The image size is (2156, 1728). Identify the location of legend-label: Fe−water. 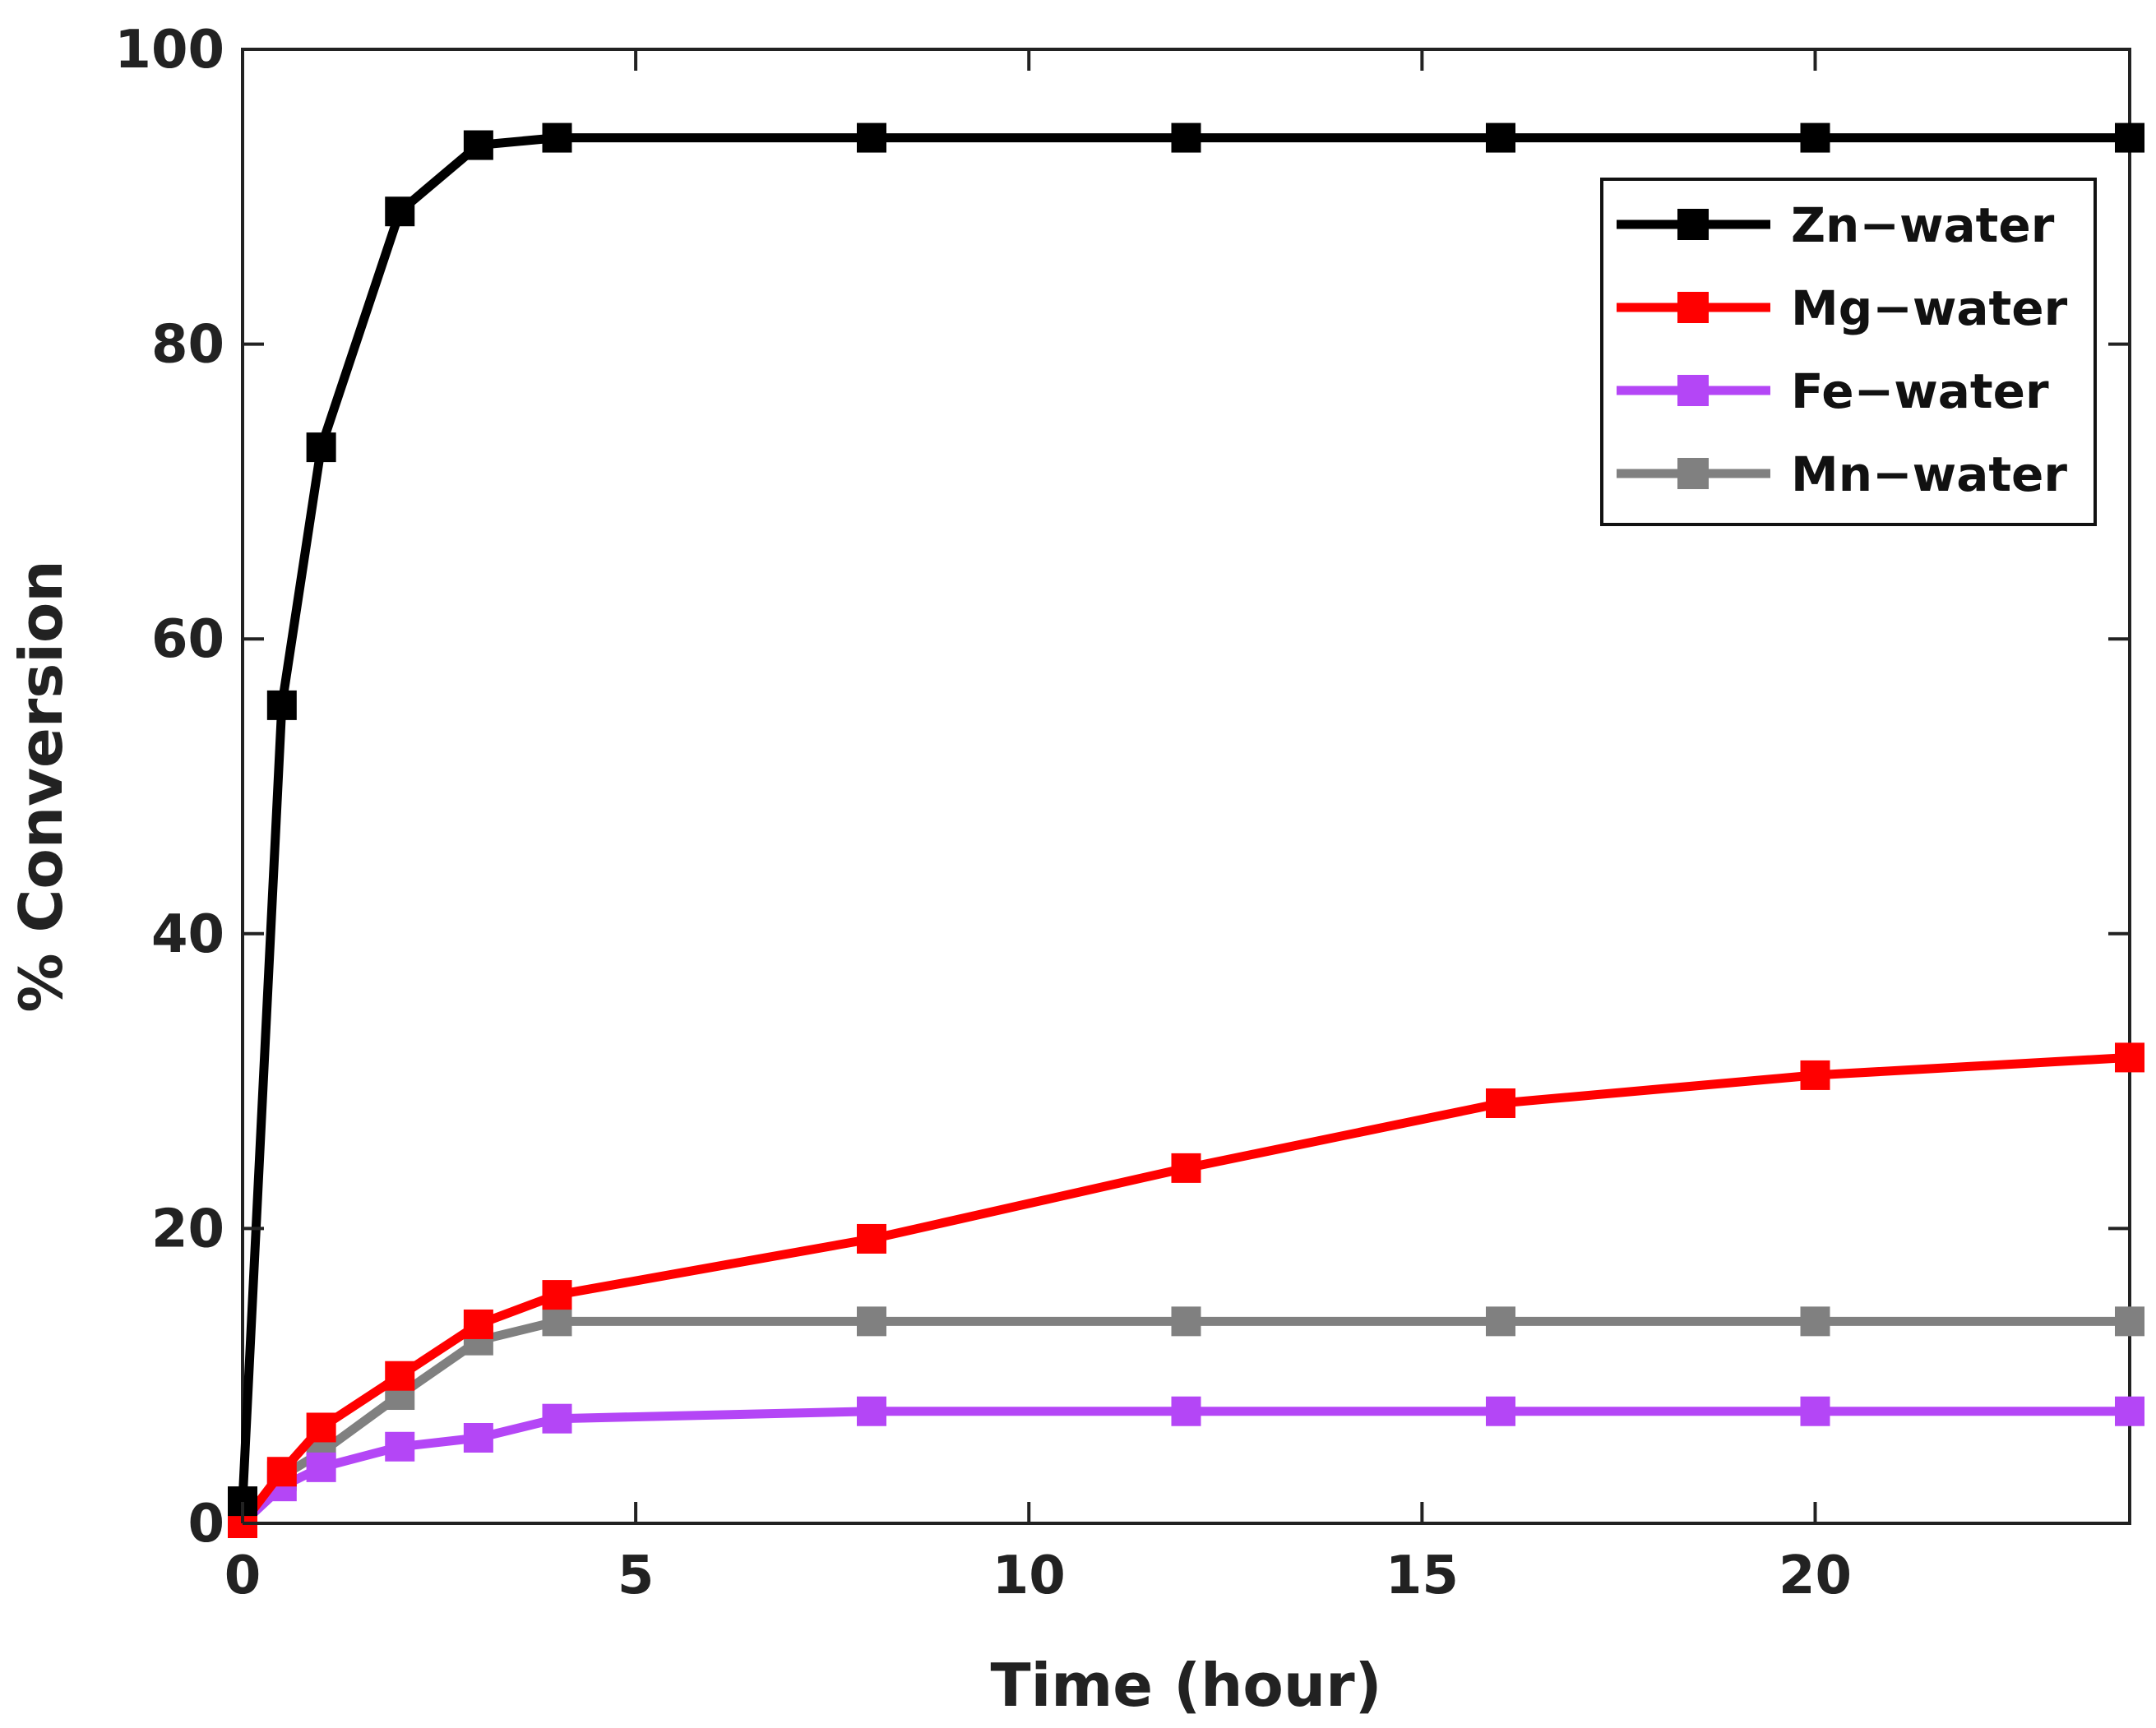
(1920, 391).